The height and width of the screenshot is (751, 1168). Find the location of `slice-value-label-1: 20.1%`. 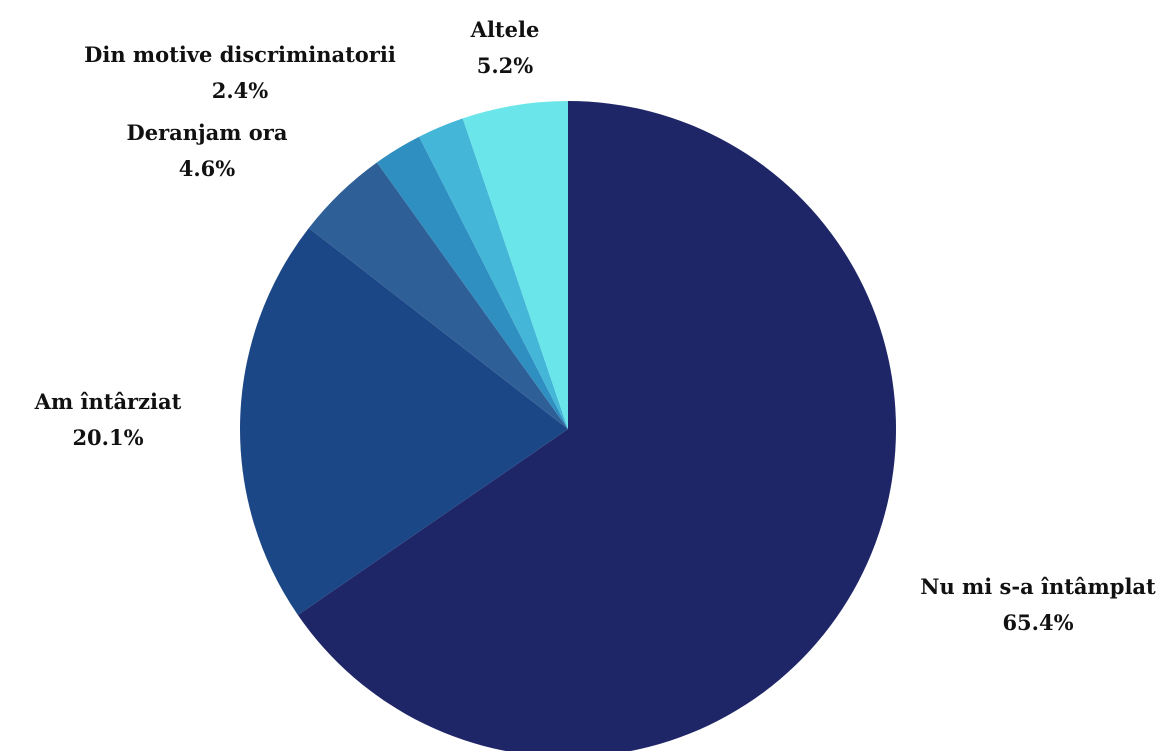

slice-value-label-1: 20.1% is located at coordinates (107, 437).